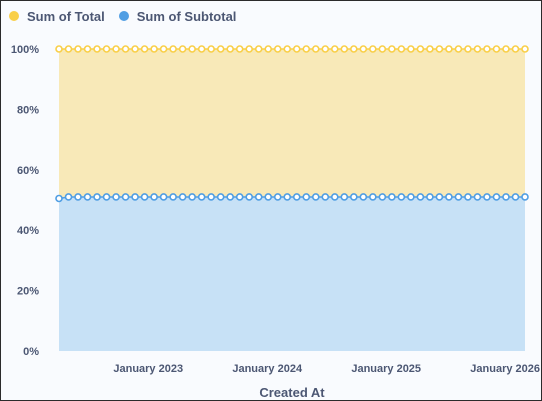 This screenshot has width=542, height=401. I want to click on legend-item-sum-of-subtotal: Sum of Subtotal, so click(177, 16).